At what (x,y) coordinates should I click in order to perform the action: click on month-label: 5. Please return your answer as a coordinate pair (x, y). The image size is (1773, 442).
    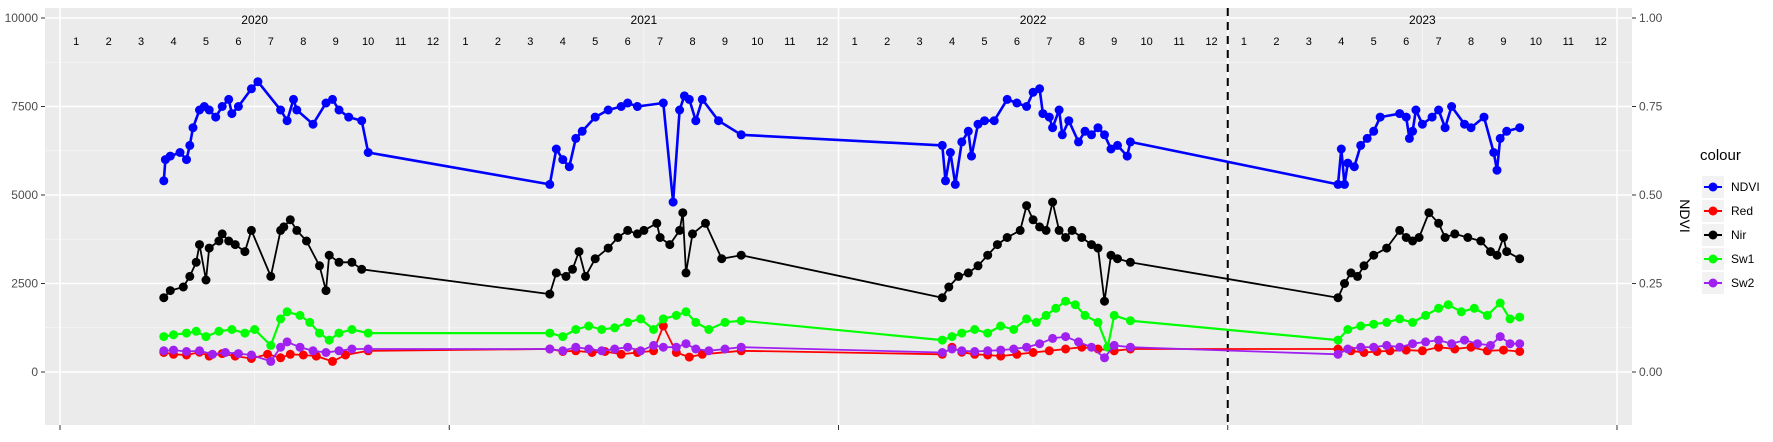
    Looking at the image, I should click on (1374, 42).